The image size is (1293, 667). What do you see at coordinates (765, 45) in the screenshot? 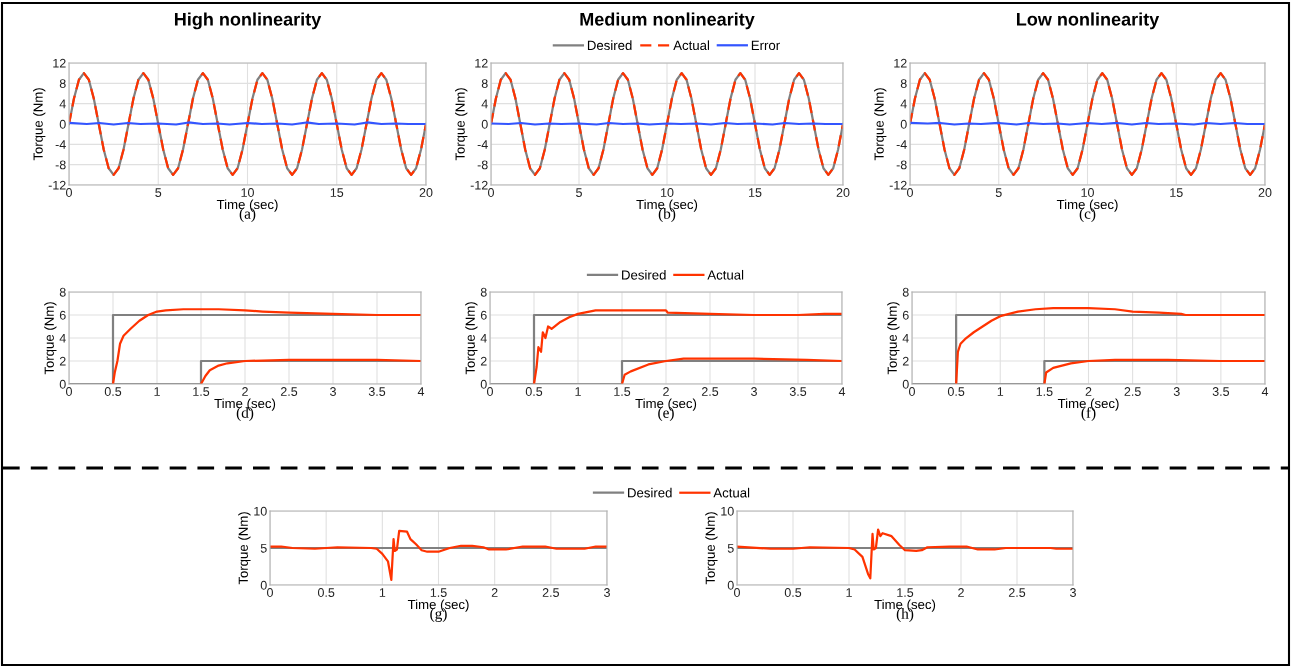
I see `legend-label: Error` at bounding box center [765, 45].